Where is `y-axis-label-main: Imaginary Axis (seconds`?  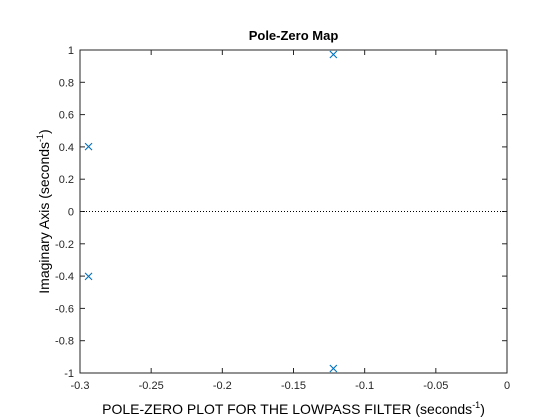 y-axis-label-main: Imaginary Axis (seconds is located at coordinates (44, 218).